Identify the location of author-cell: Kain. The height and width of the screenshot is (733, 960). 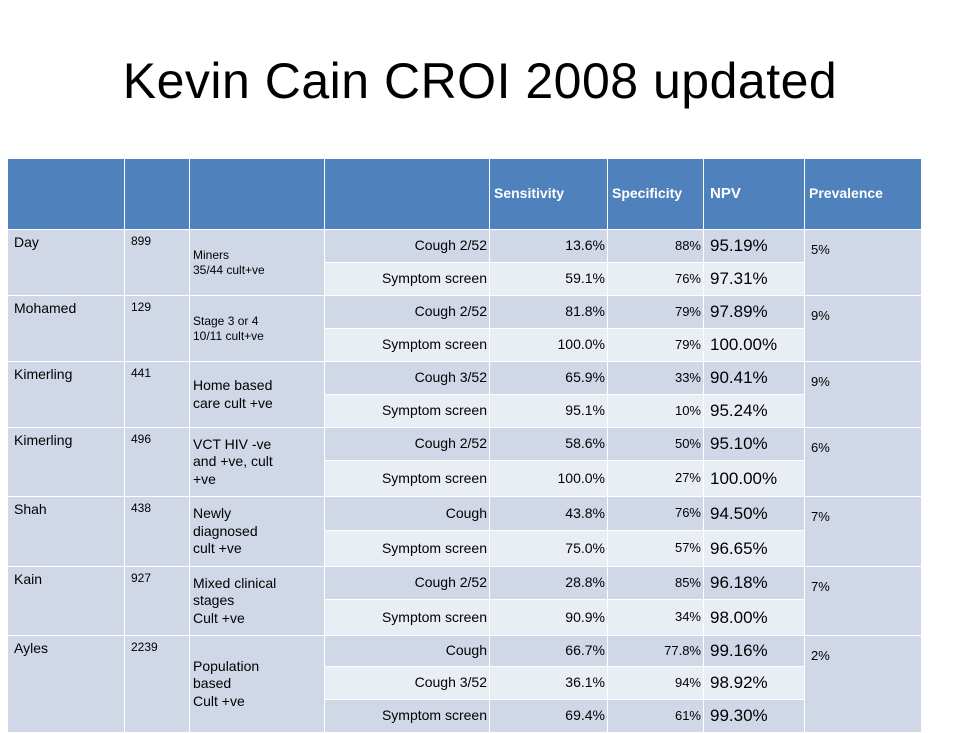
(66, 601).